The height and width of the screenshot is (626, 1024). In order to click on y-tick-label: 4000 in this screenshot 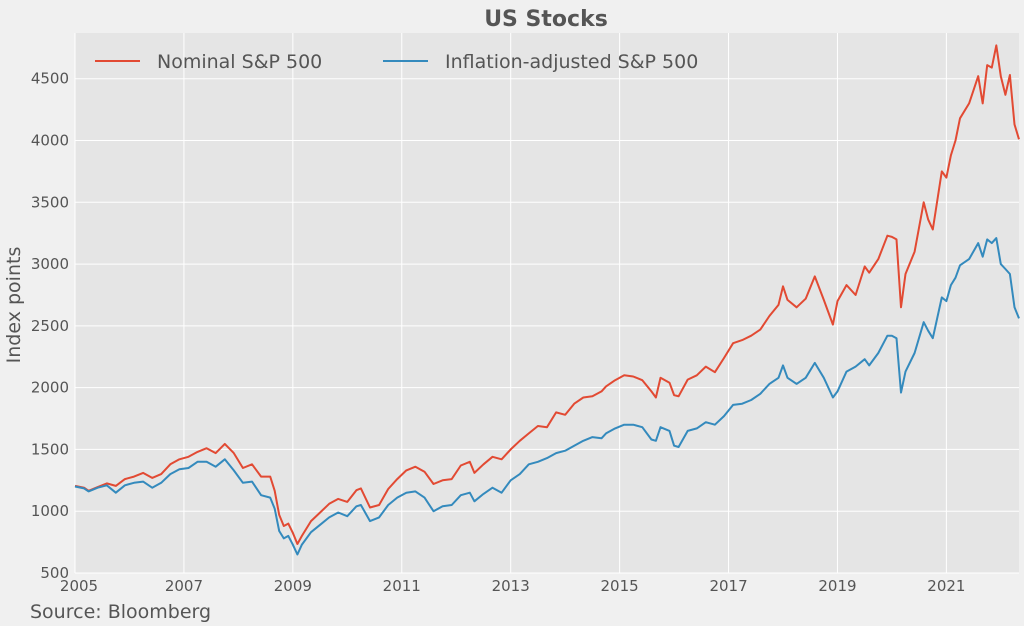, I will do `click(50, 141)`.